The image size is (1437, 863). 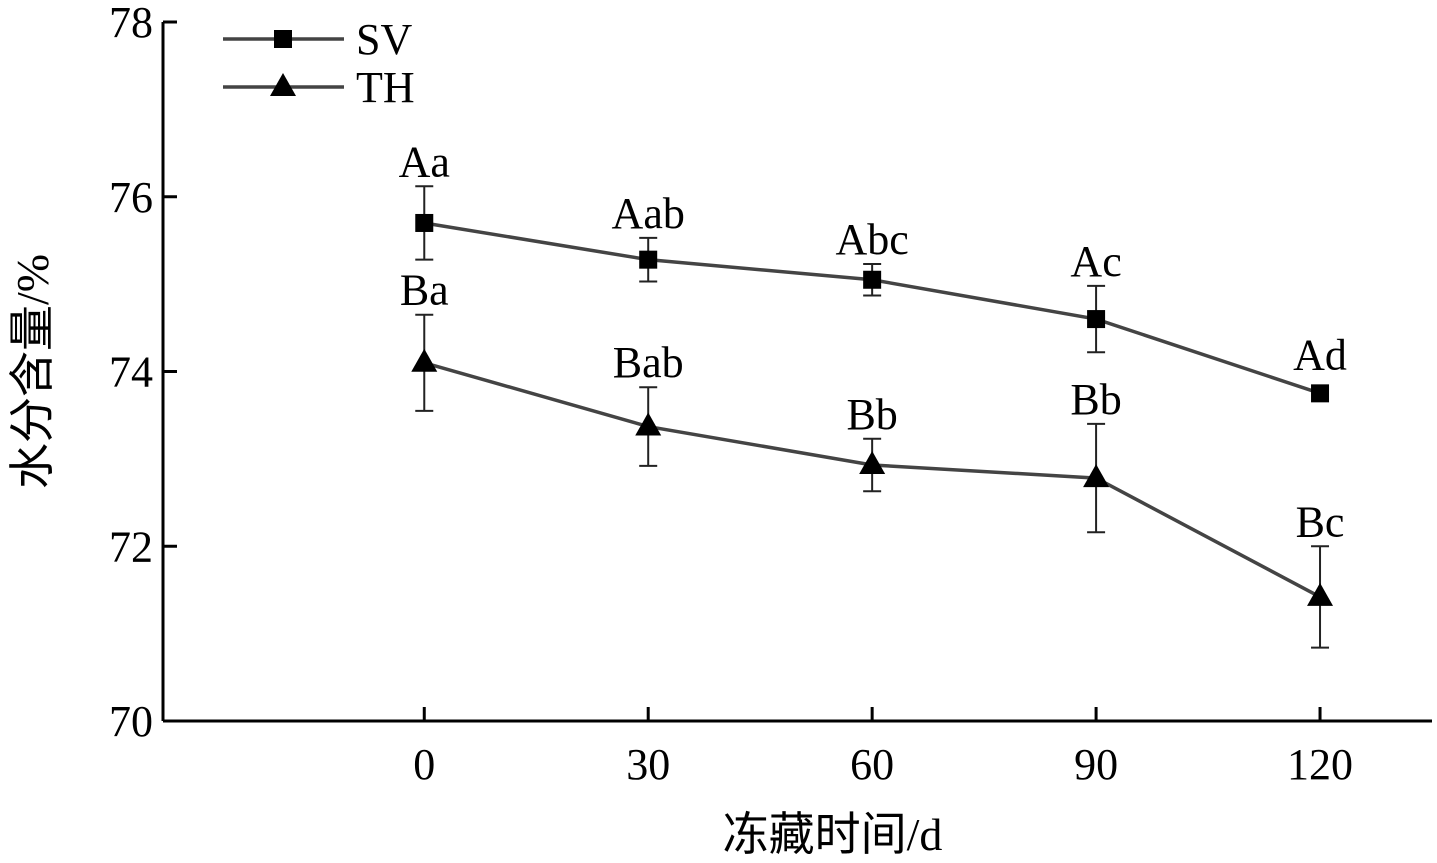 What do you see at coordinates (424, 290) in the screenshot?
I see `significance-label: Ba` at bounding box center [424, 290].